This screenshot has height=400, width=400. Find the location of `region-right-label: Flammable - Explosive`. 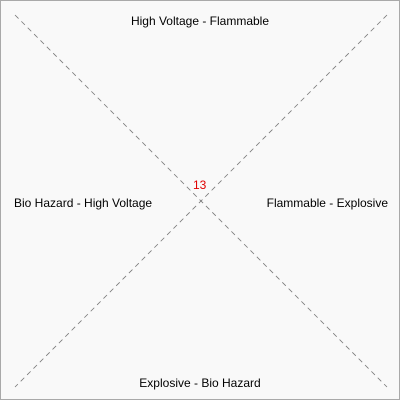

region-right-label: Flammable - Explosive is located at coordinates (327, 203).